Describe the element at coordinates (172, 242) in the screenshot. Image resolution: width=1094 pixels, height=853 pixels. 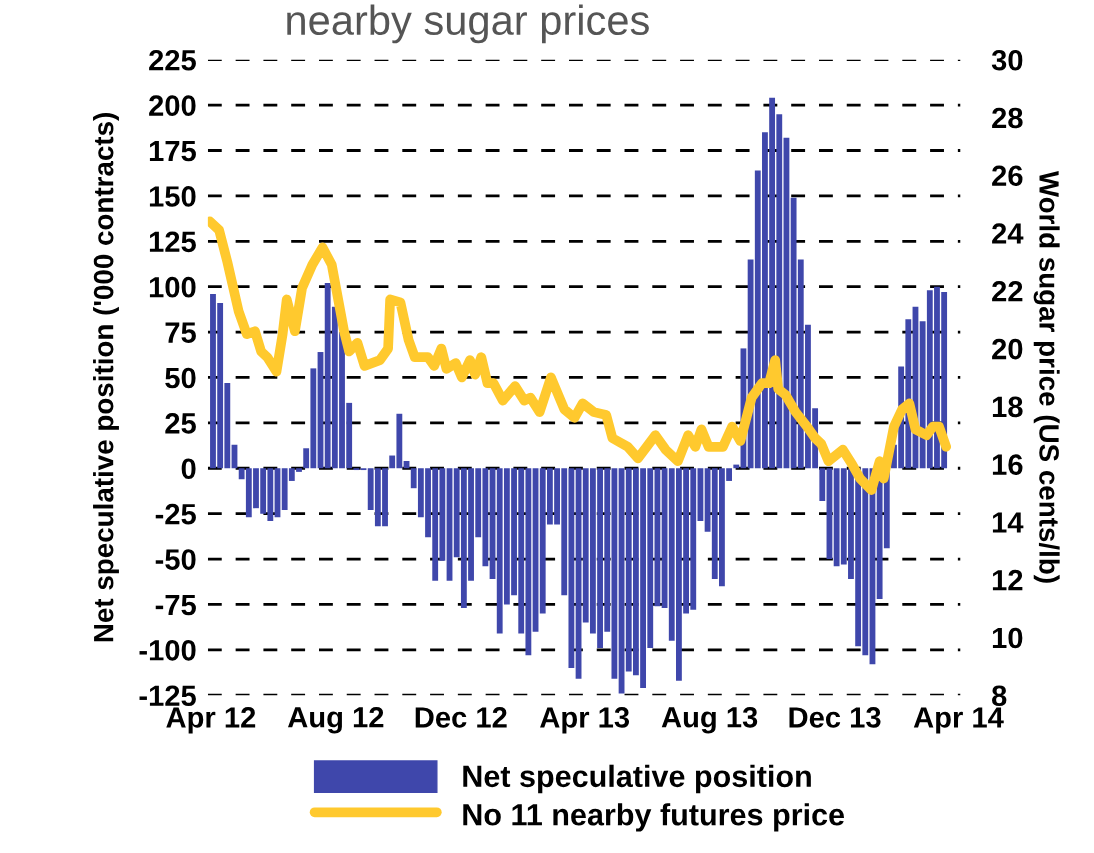
I see `y-tick-label: 125` at that location.